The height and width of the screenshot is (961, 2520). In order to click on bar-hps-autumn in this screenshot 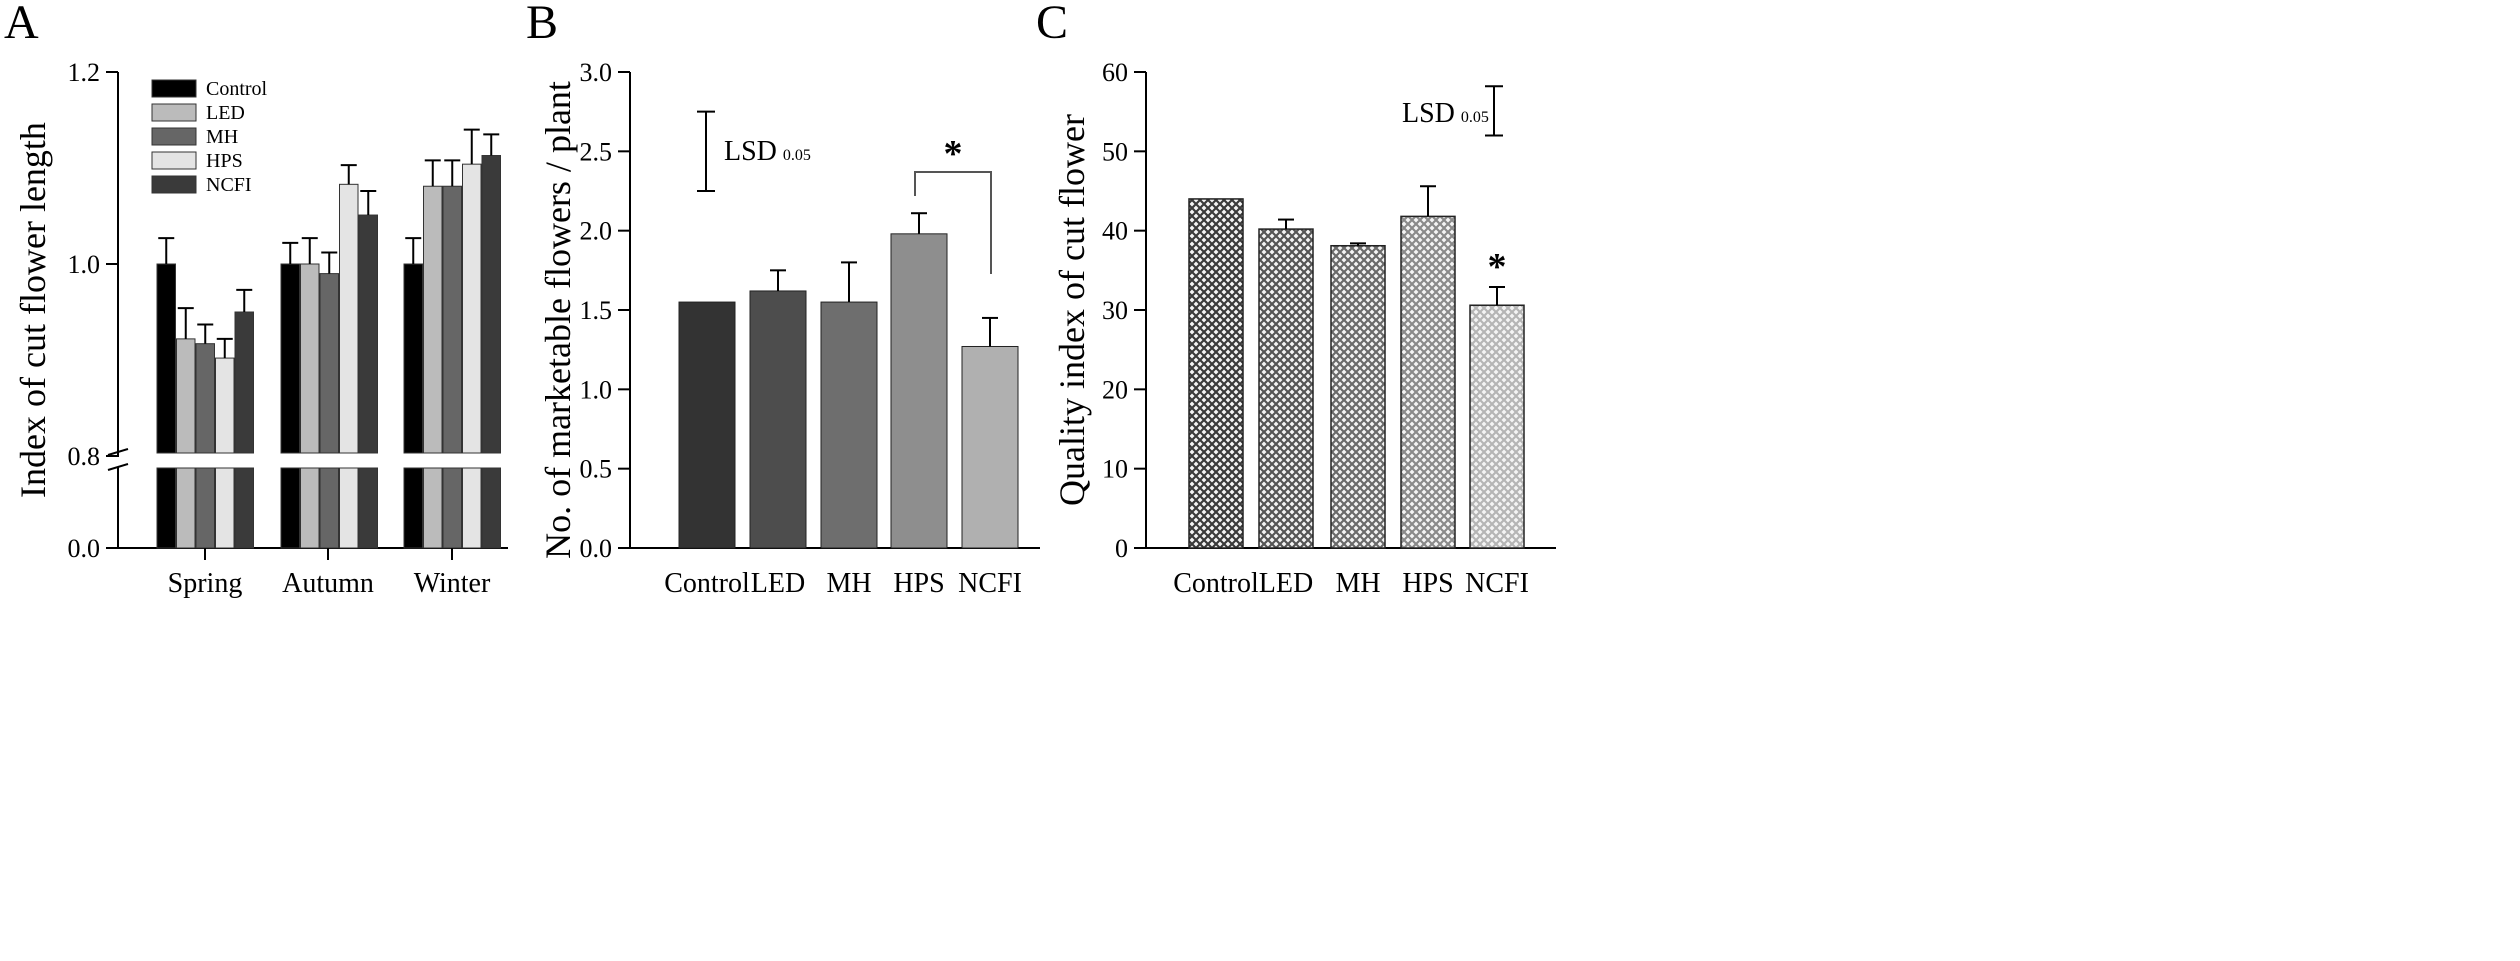, I will do `click(349, 318)`.